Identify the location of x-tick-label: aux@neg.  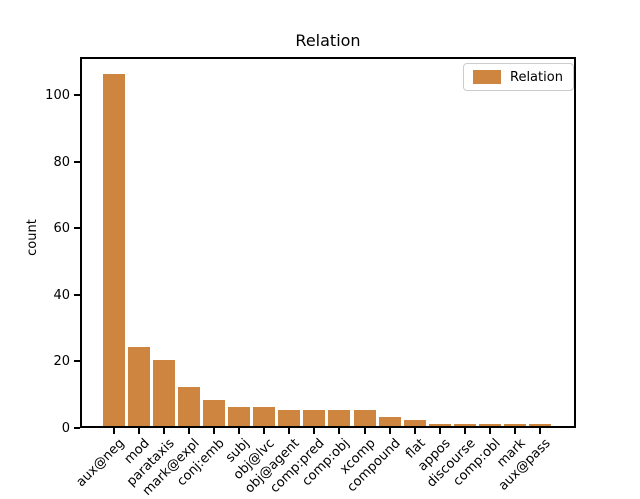
(100, 463).